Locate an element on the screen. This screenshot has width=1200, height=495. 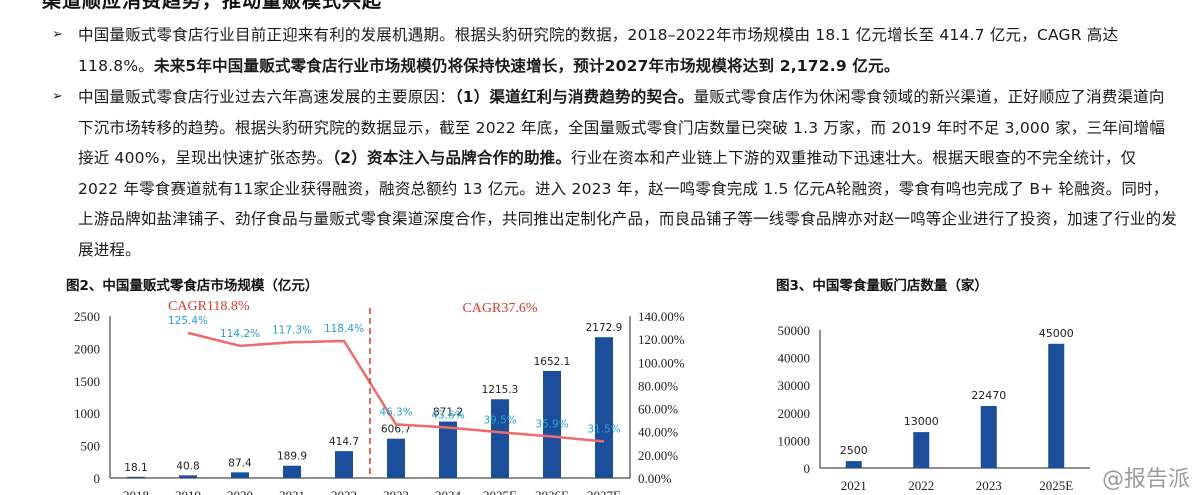
bar-value-label: 18.1 is located at coordinates (135, 468).